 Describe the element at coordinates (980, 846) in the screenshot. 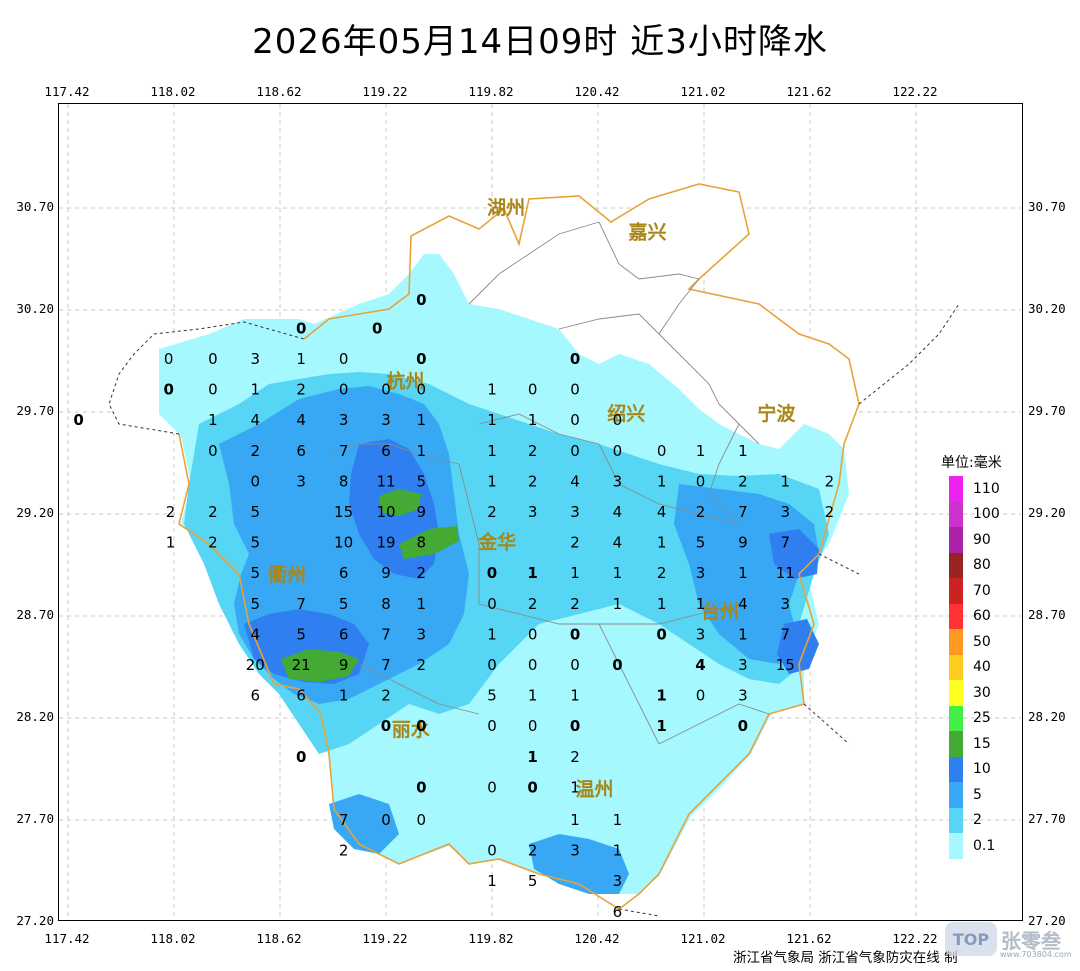

I see `legend-item: 0.1` at that location.